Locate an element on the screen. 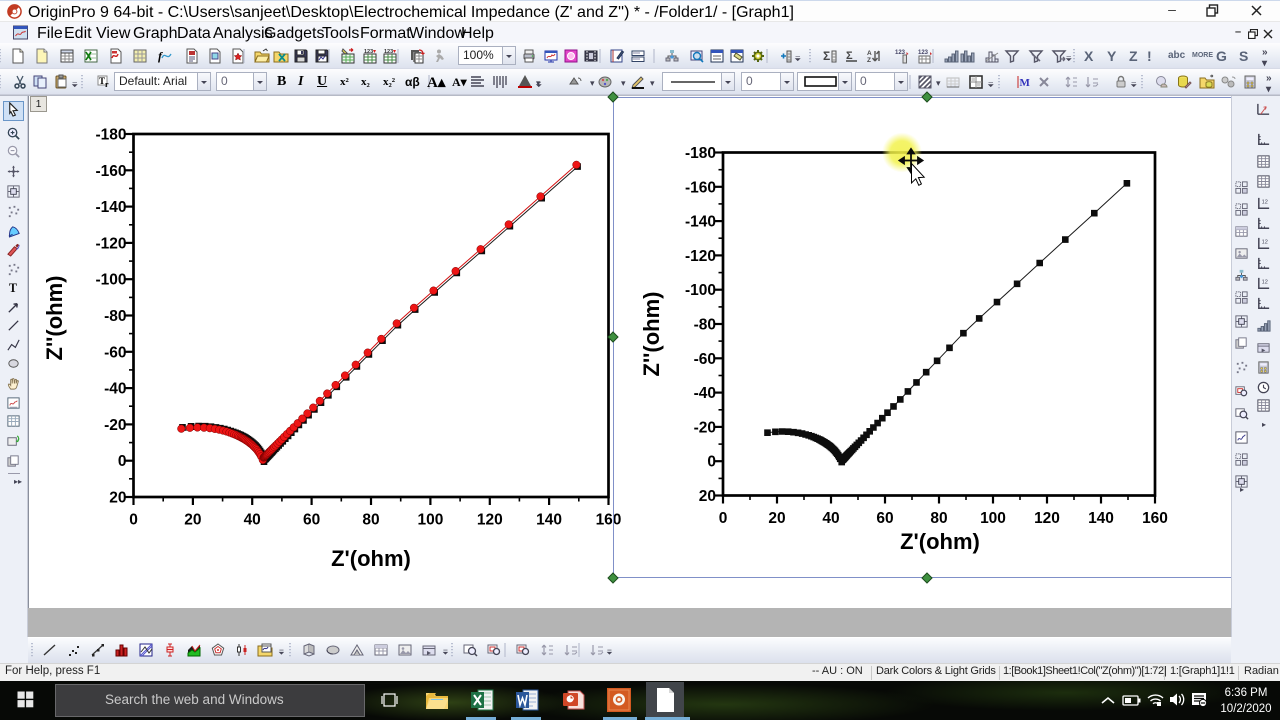 The width and height of the screenshot is (1280, 720). svg-text: Search the web and Windows is located at coordinates (194, 699).